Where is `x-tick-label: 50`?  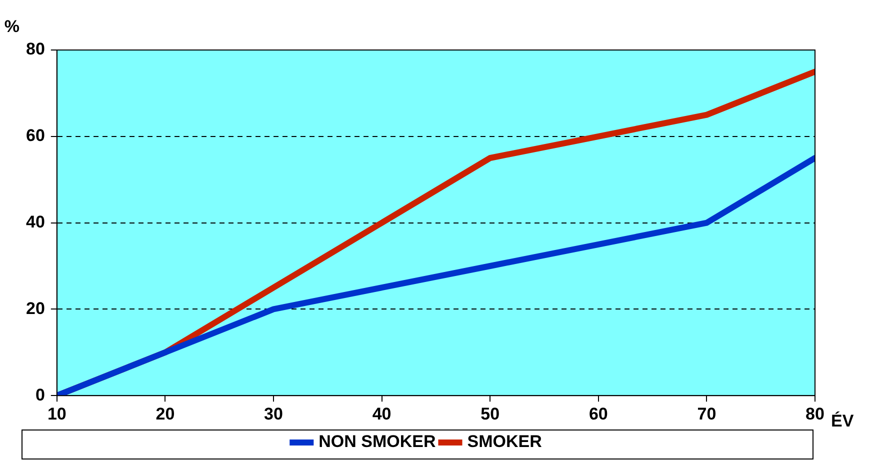
x-tick-label: 50 is located at coordinates (490, 414).